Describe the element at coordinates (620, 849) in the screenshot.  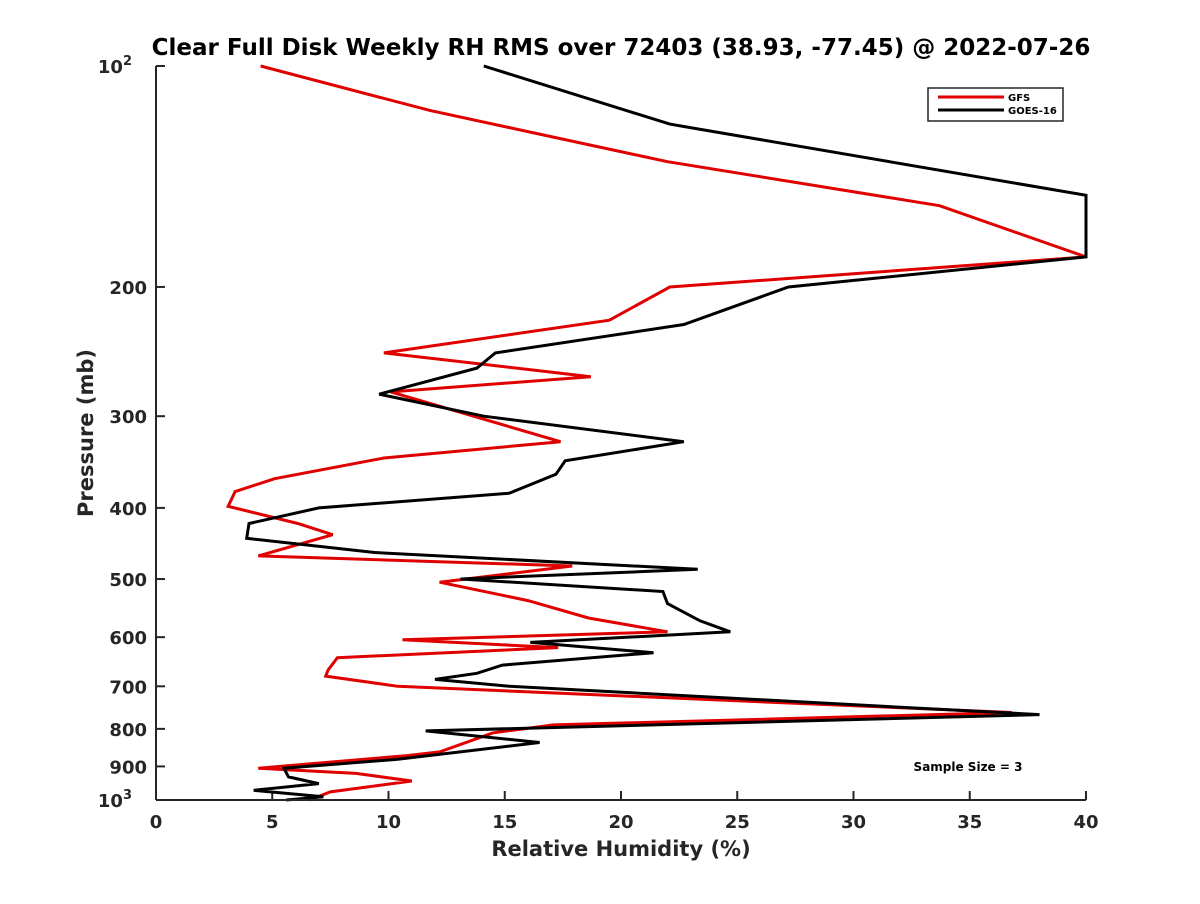
I see `x-axis-label: Relative Humidity (%)` at that location.